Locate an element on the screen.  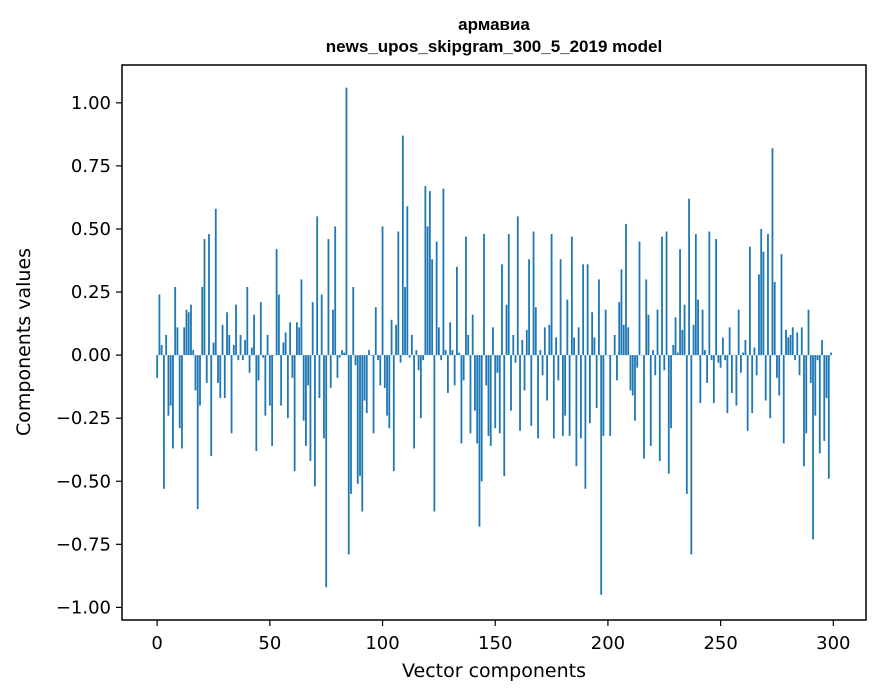
x-tick-label: 150 is located at coordinates (495, 643).